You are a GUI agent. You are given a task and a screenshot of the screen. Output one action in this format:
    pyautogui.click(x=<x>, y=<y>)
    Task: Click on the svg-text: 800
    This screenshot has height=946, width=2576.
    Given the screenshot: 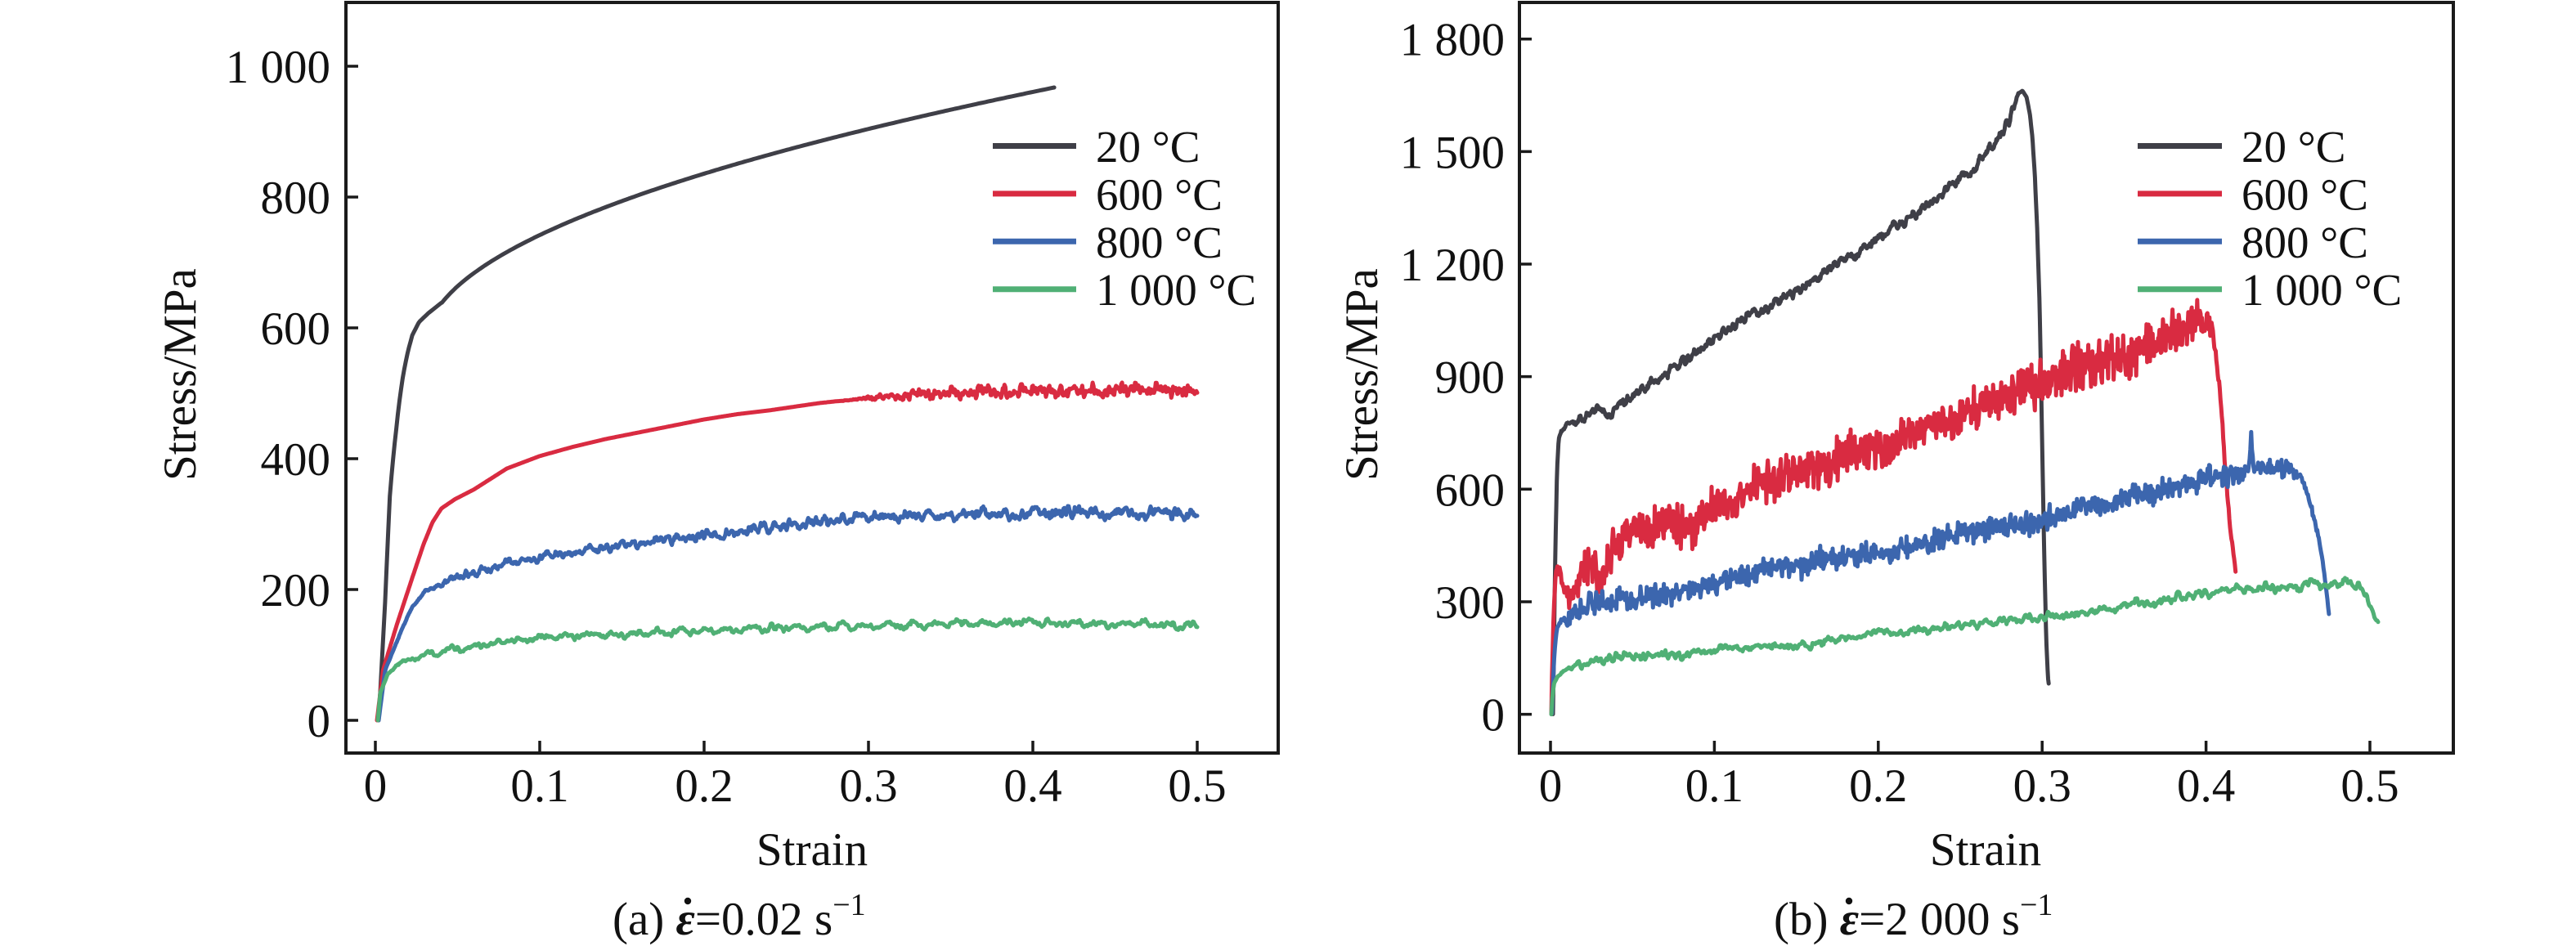 What is the action you would take?
    pyautogui.click(x=296, y=198)
    